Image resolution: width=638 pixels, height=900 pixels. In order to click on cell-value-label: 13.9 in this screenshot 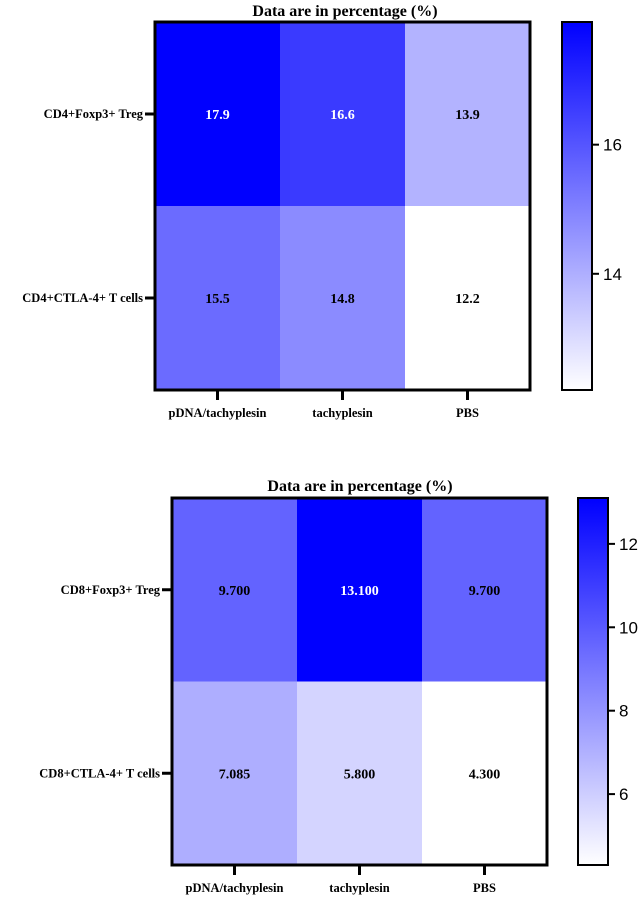, I will do `click(467, 115)`.